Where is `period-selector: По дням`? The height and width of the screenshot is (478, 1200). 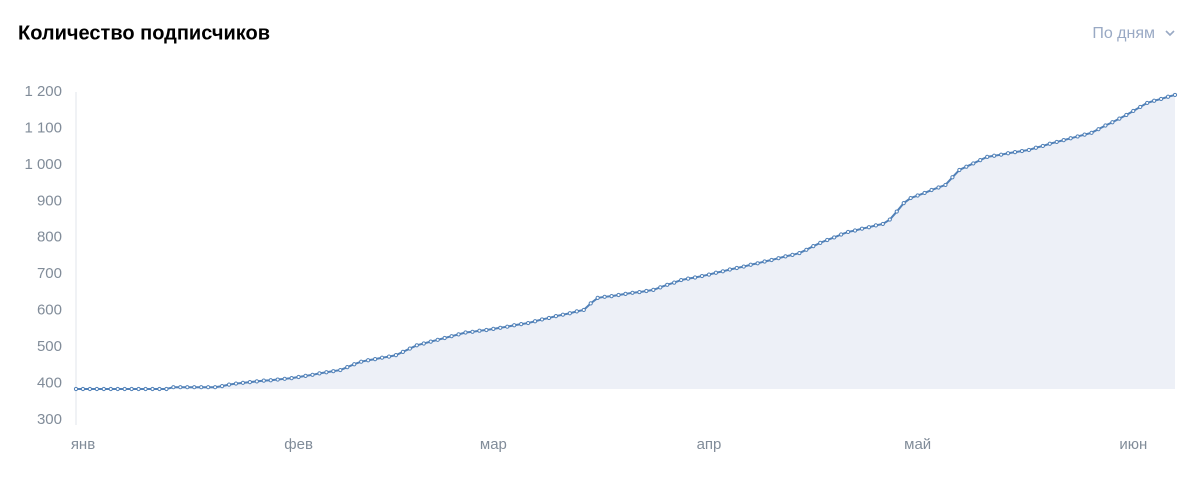
period-selector: По дням is located at coordinates (1133, 33).